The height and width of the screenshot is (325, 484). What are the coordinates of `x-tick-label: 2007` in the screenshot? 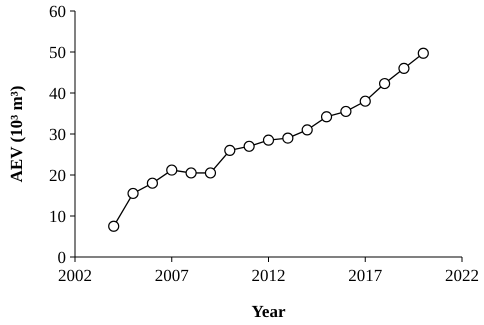 It's located at (172, 275).